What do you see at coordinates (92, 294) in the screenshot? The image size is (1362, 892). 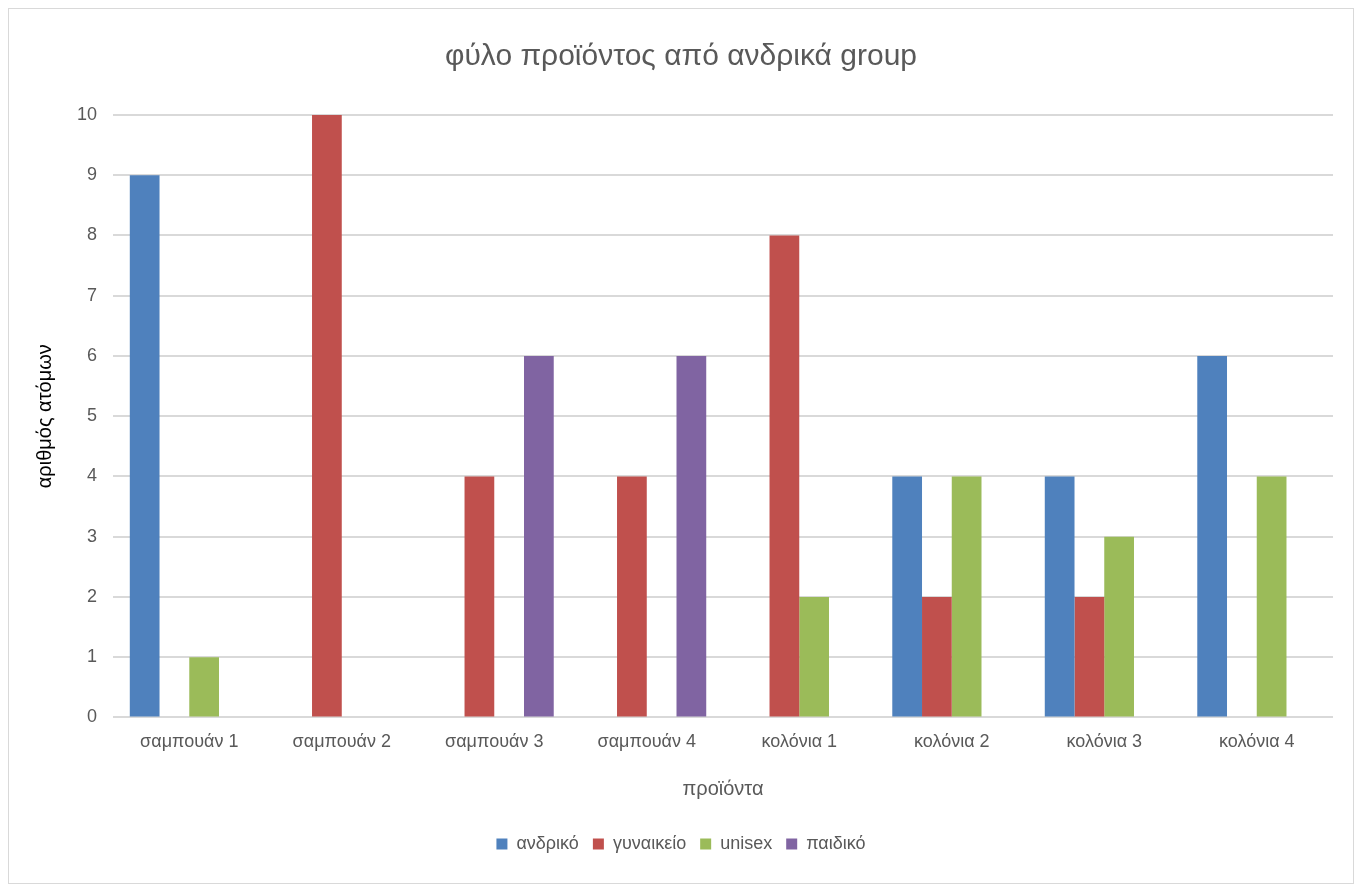 I see `y-tick-label: 7` at bounding box center [92, 294].